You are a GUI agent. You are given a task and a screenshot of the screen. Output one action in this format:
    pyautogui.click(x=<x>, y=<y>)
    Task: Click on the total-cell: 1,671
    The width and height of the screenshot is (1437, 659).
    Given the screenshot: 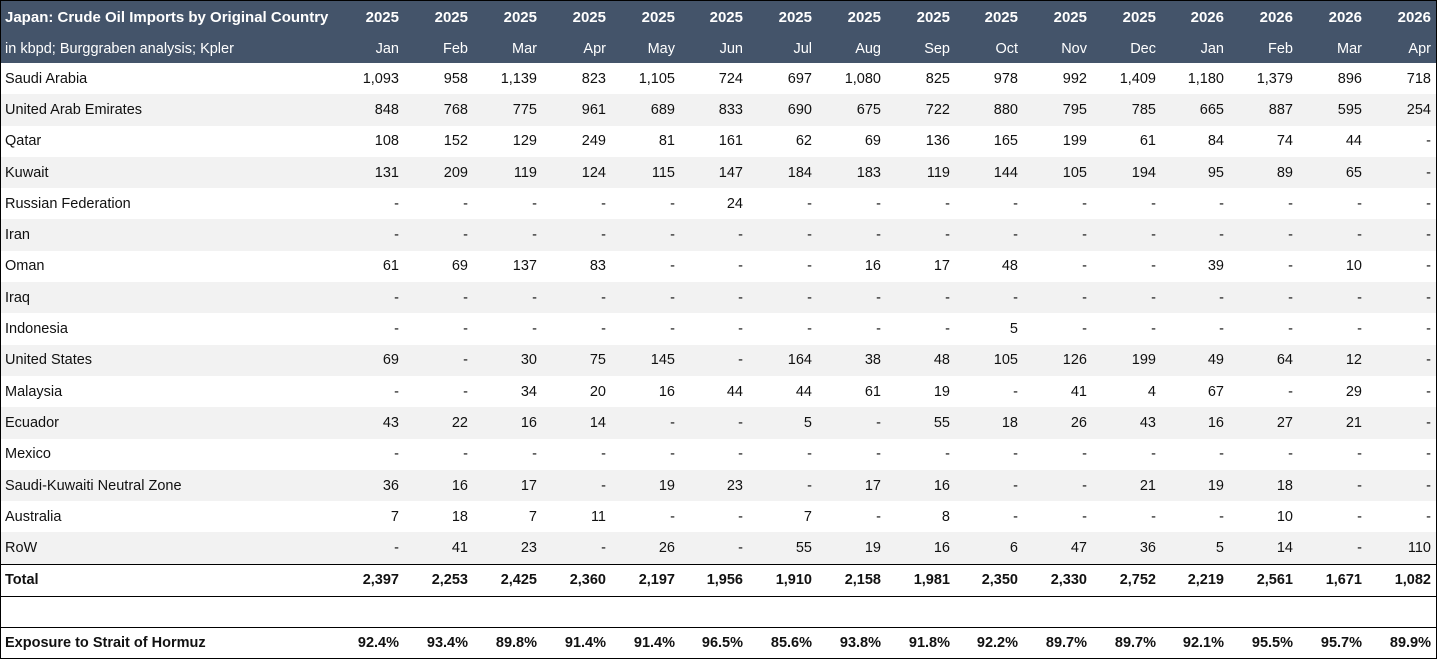 What is the action you would take?
    pyautogui.click(x=1332, y=580)
    